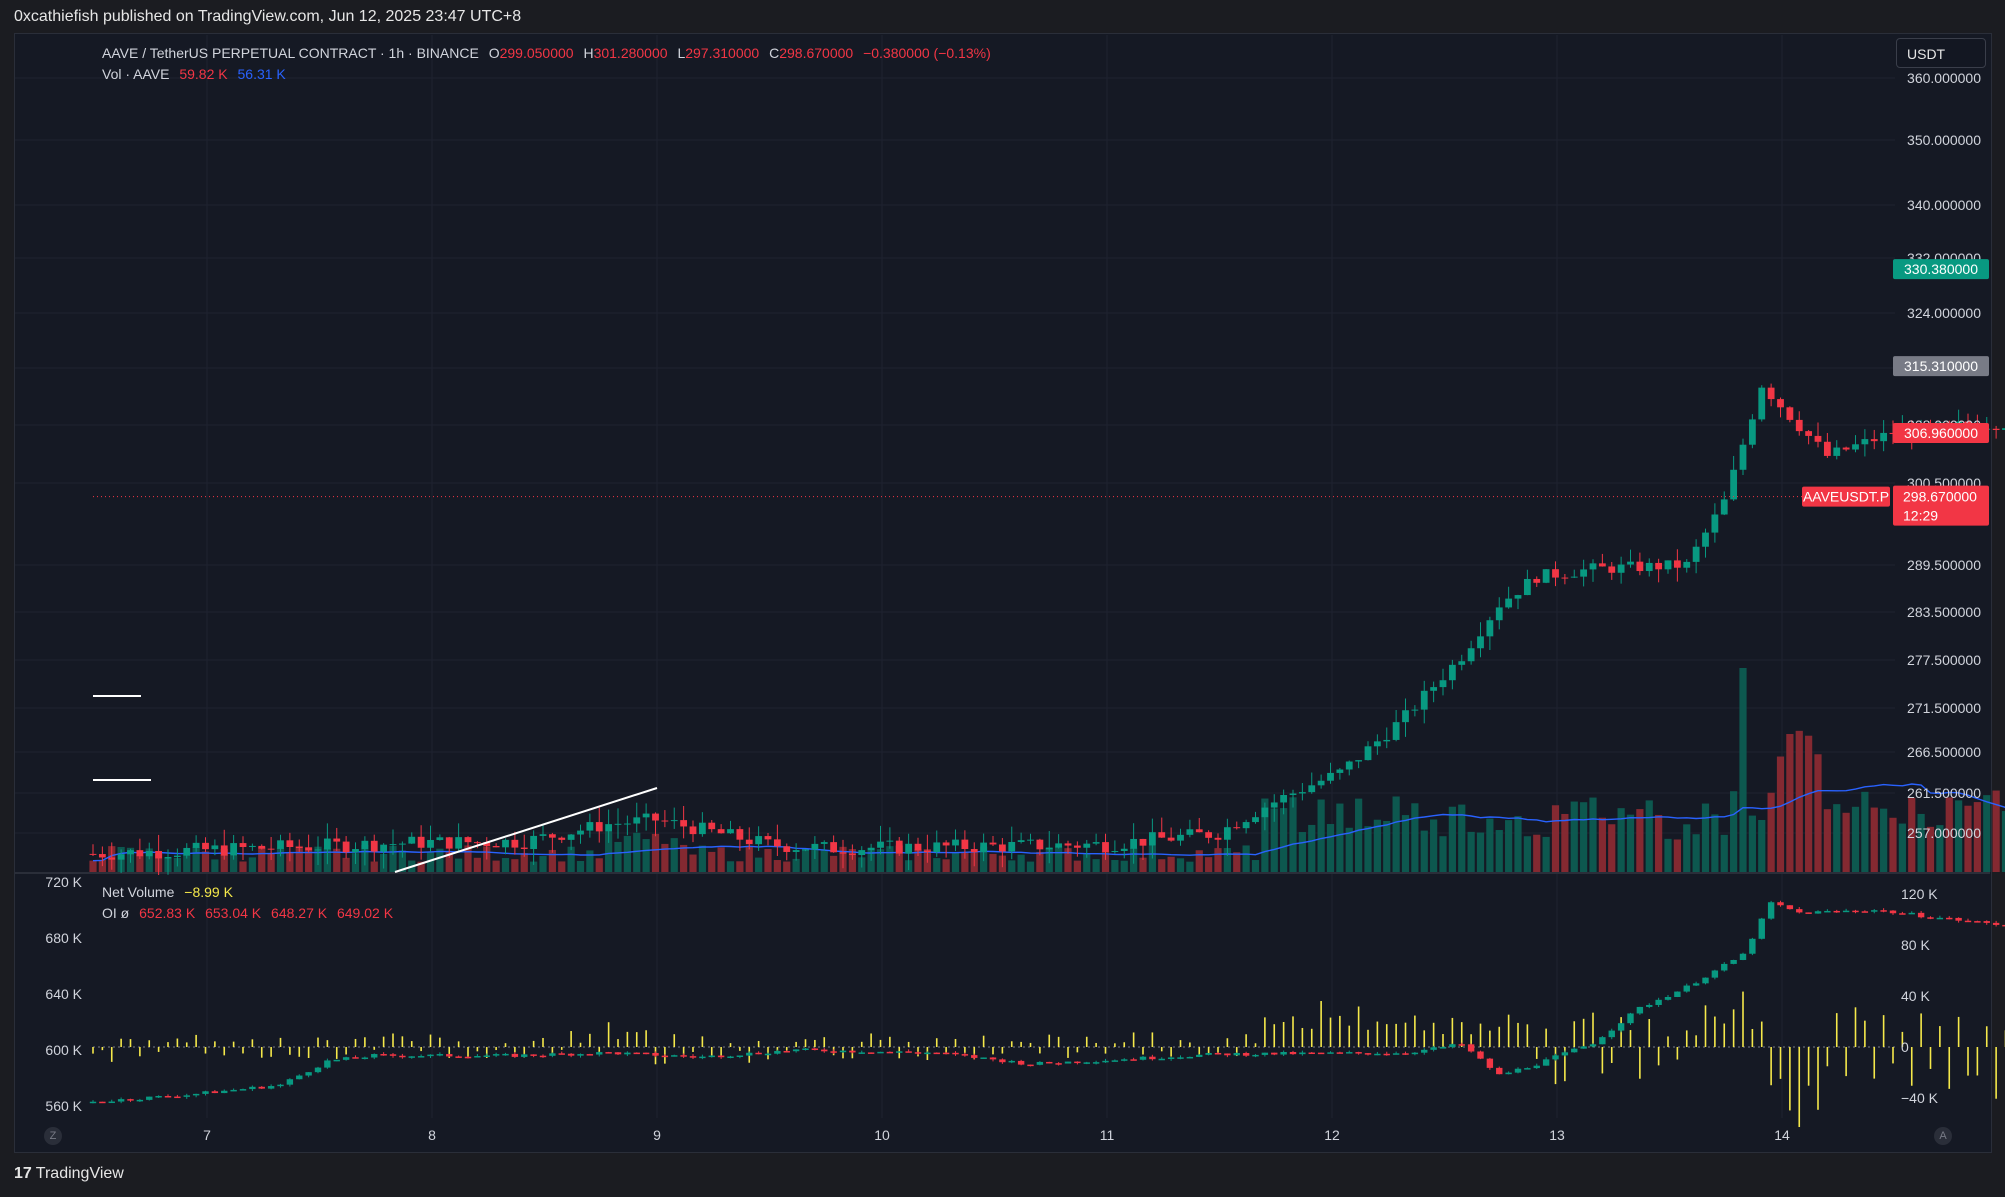 The width and height of the screenshot is (2005, 1197). Describe the element at coordinates (53, 1136) in the screenshot. I see `zoom-reset-button: Z` at that location.